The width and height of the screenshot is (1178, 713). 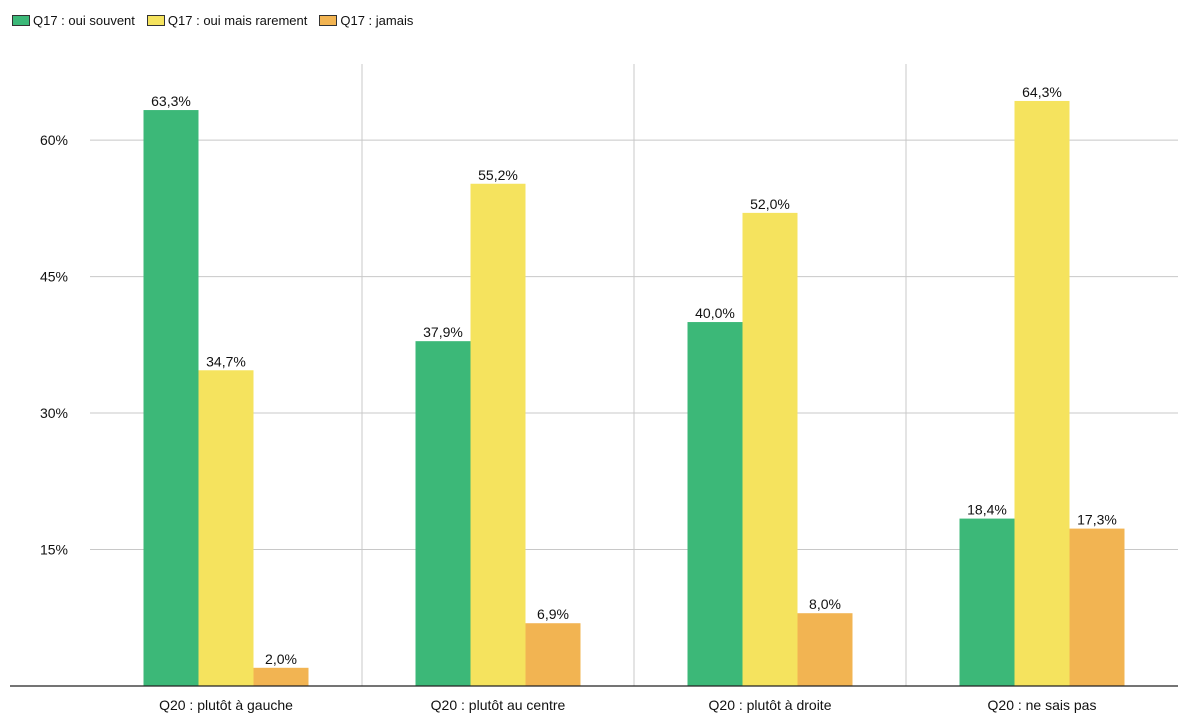 I want to click on y-tick-label-30: 30%, so click(x=54, y=413).